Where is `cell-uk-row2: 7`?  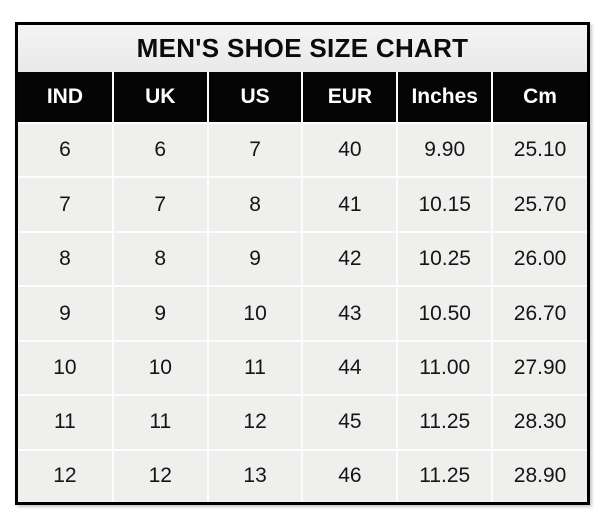
cell-uk-row2: 7 is located at coordinates (159, 204).